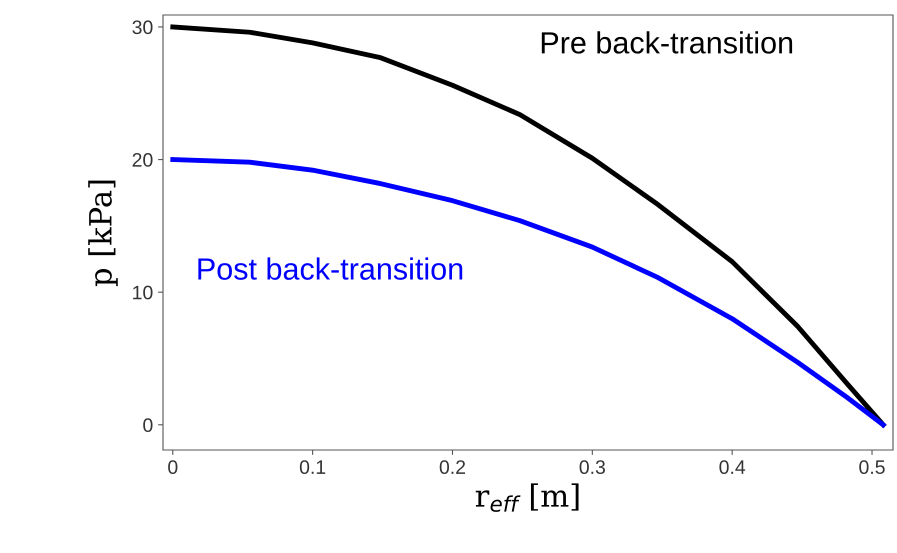 The height and width of the screenshot is (553, 897). Describe the element at coordinates (148, 425) in the screenshot. I see `y-tick-label: 0` at that location.